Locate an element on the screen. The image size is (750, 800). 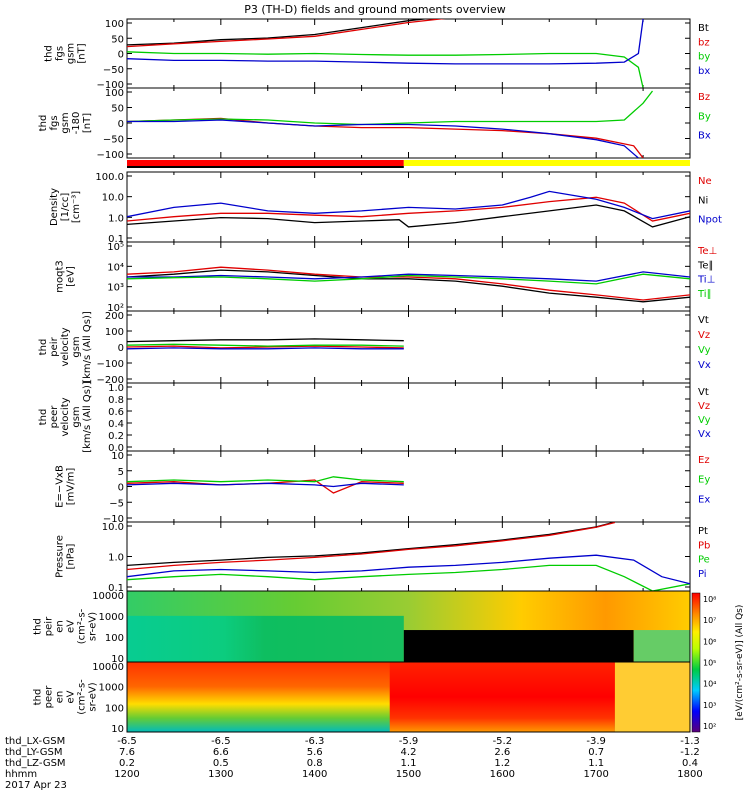
y-tick-label: −100 is located at coordinates (110, 85).